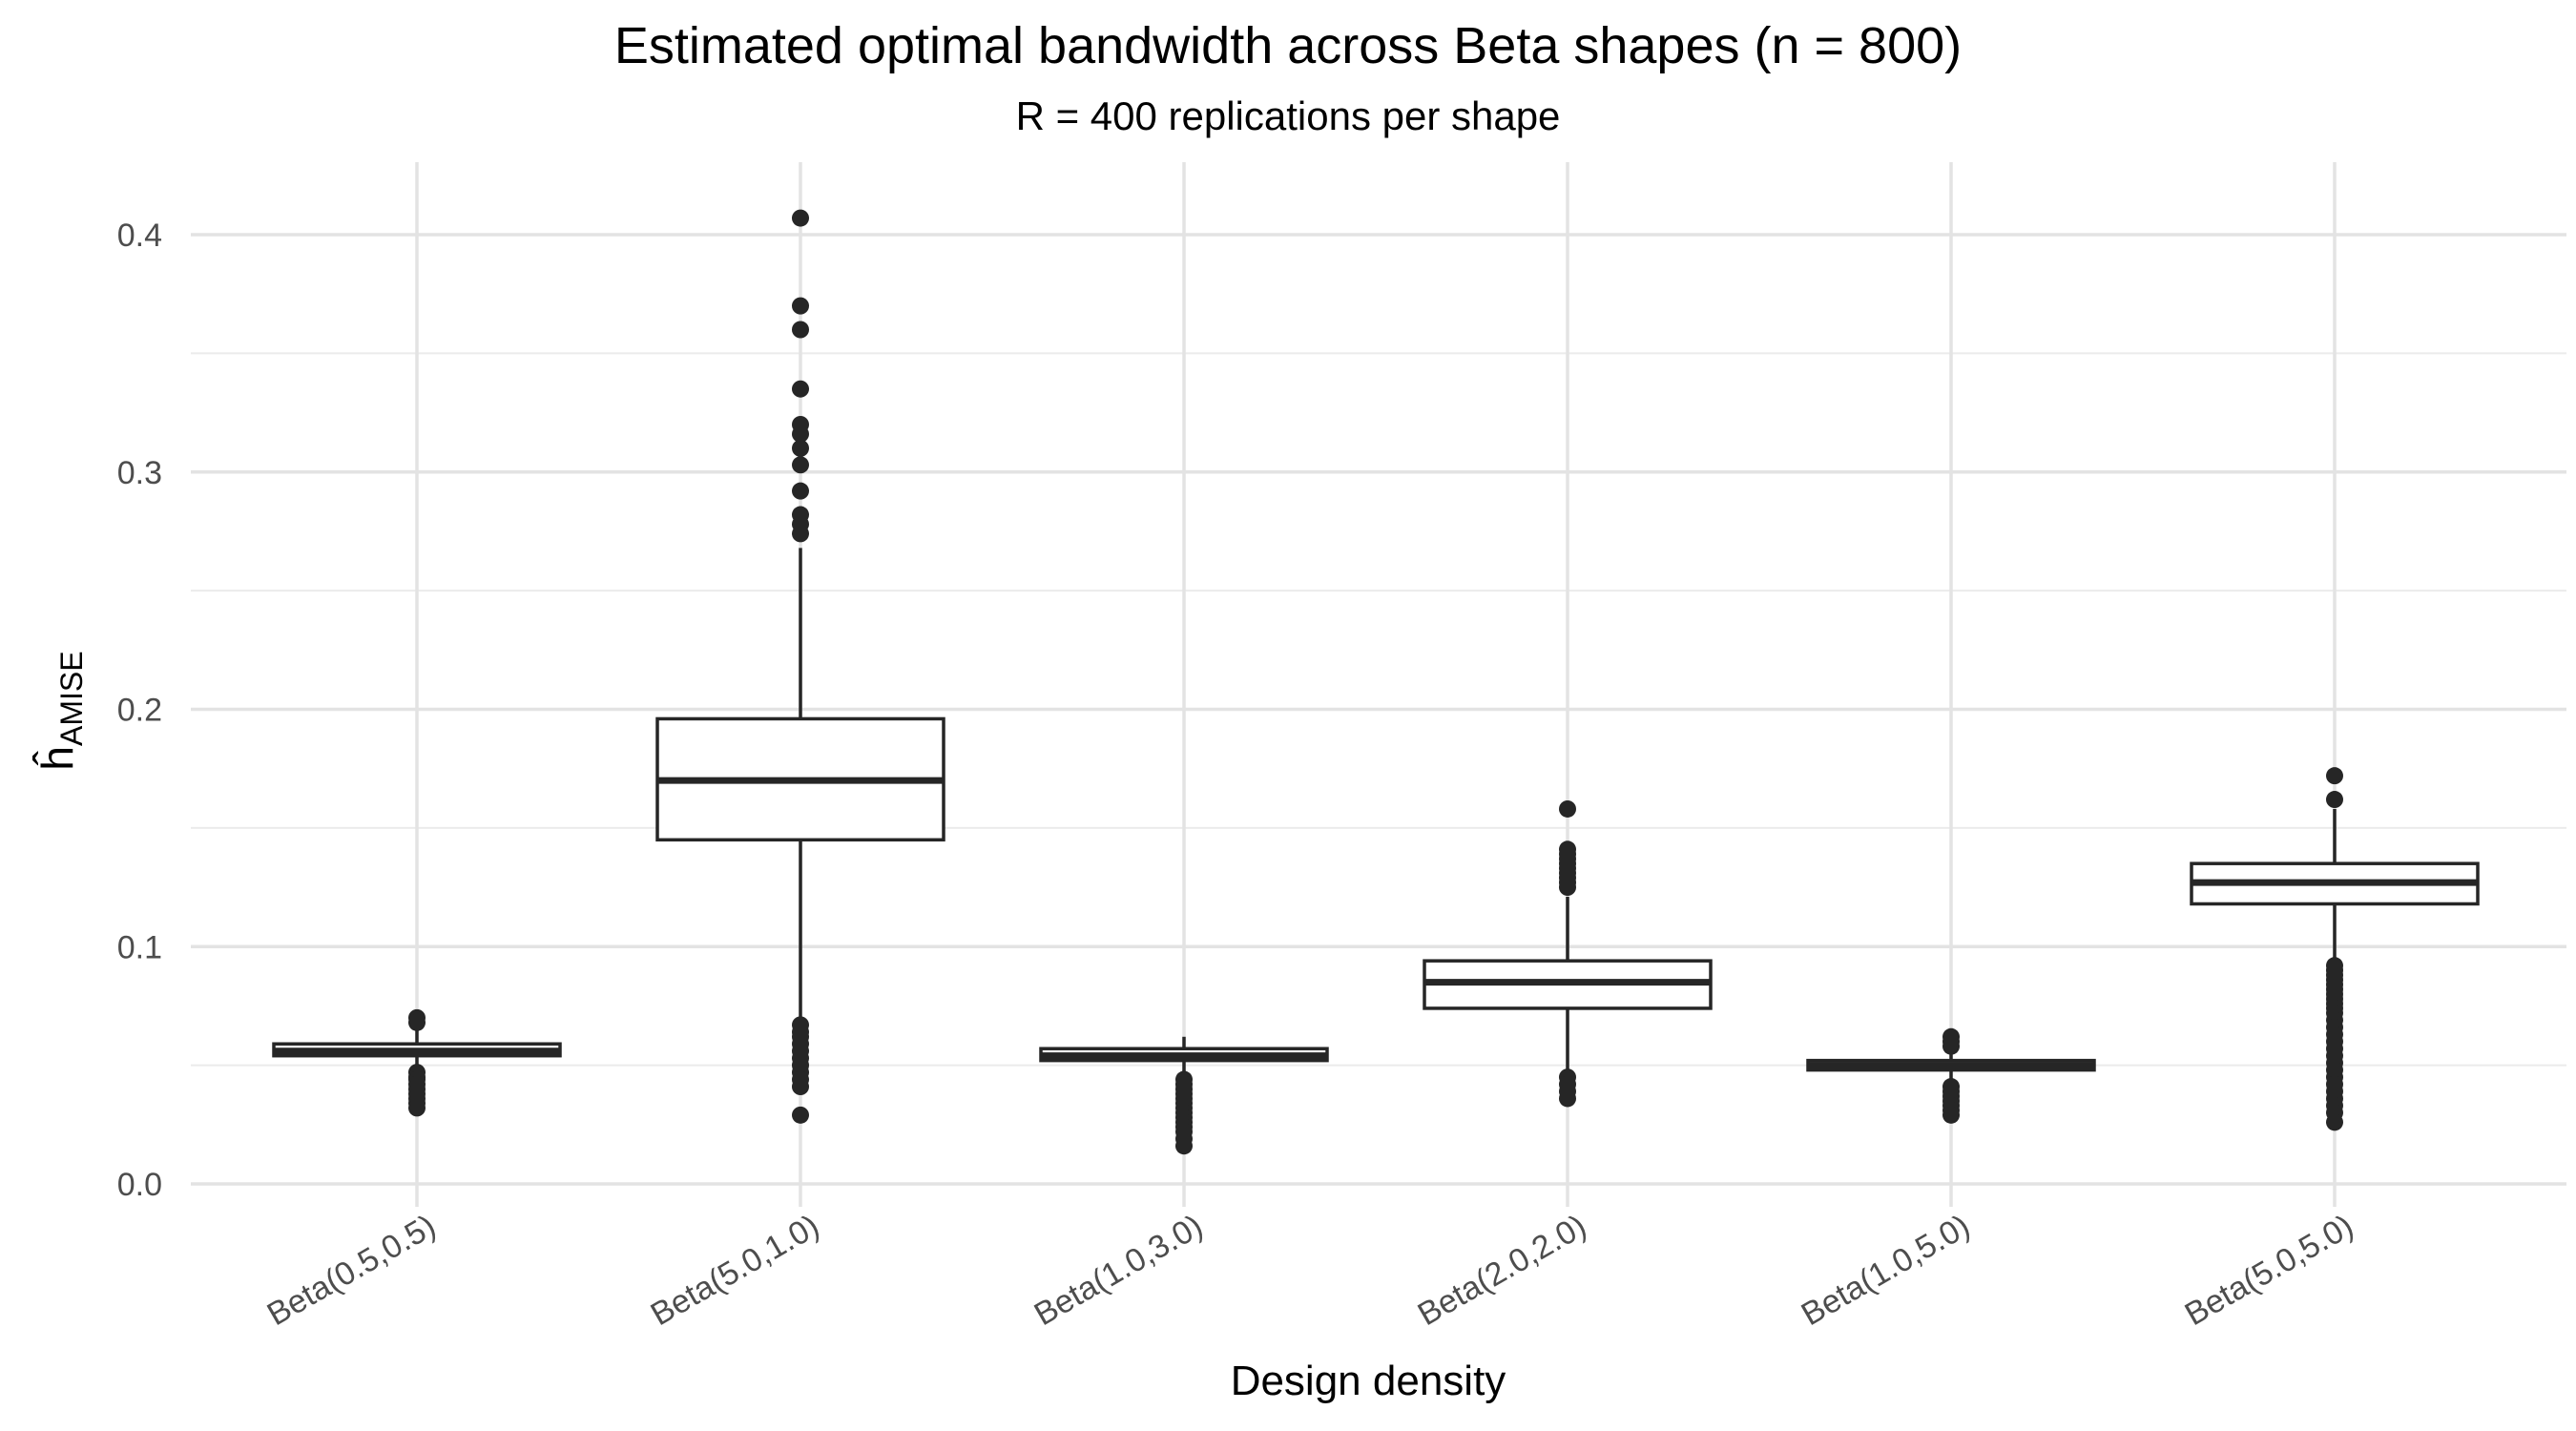  Describe the element at coordinates (1368, 1381) in the screenshot. I see `x-axis-title: Design density` at that location.